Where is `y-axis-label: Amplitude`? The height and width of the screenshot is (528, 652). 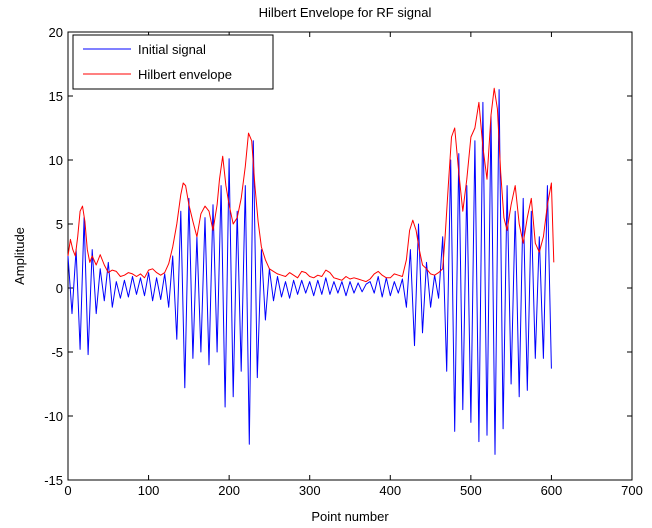
y-axis-label: Amplitude is located at coordinates (19, 256).